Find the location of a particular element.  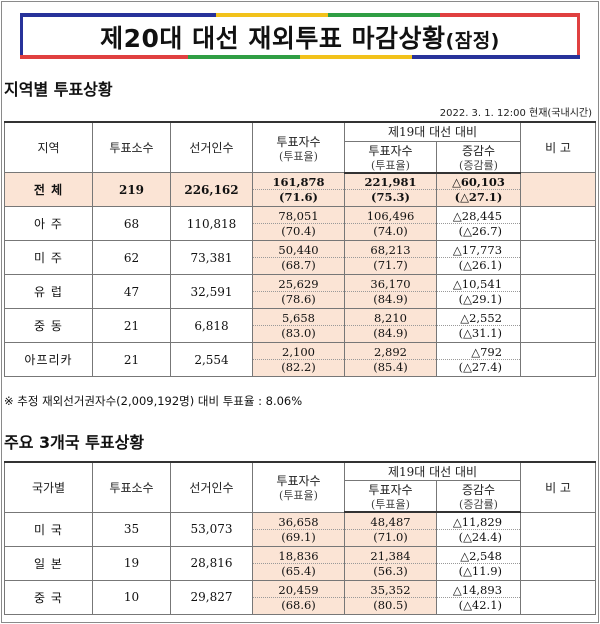

votes-cell: 50,440 (68.7) is located at coordinates (298, 257).